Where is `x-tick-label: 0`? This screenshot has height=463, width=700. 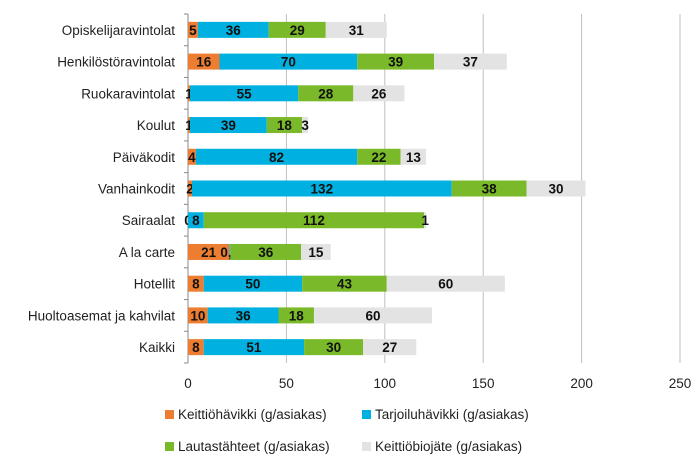
x-tick-label: 0 is located at coordinates (188, 383).